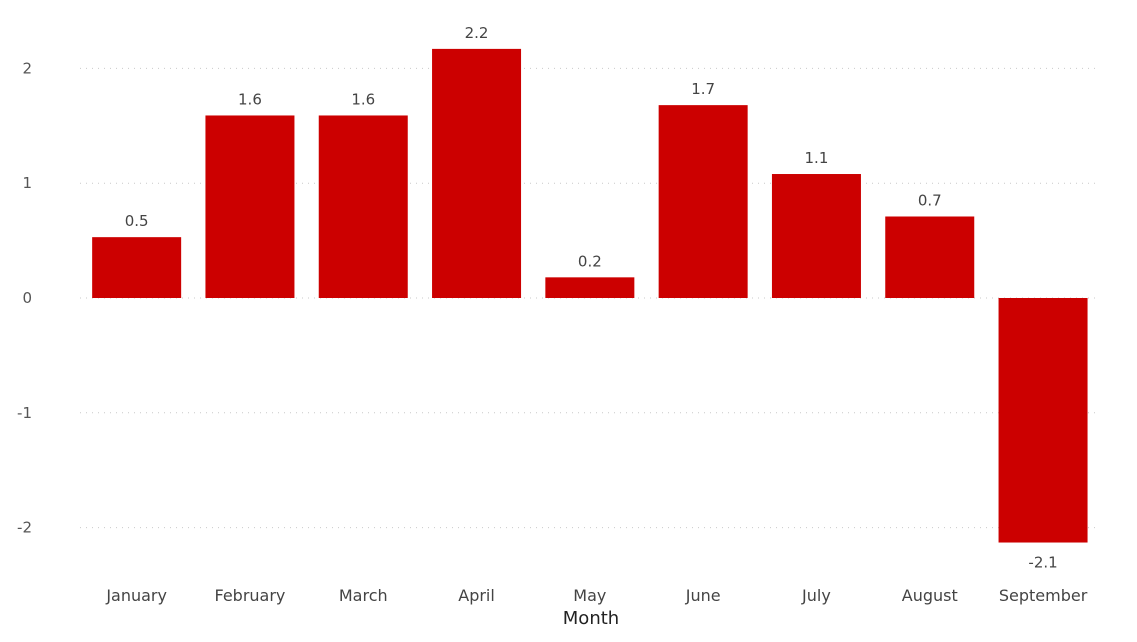 The width and height of the screenshot is (1137, 642). Describe the element at coordinates (27, 183) in the screenshot. I see `y-tick-label: 1` at that location.